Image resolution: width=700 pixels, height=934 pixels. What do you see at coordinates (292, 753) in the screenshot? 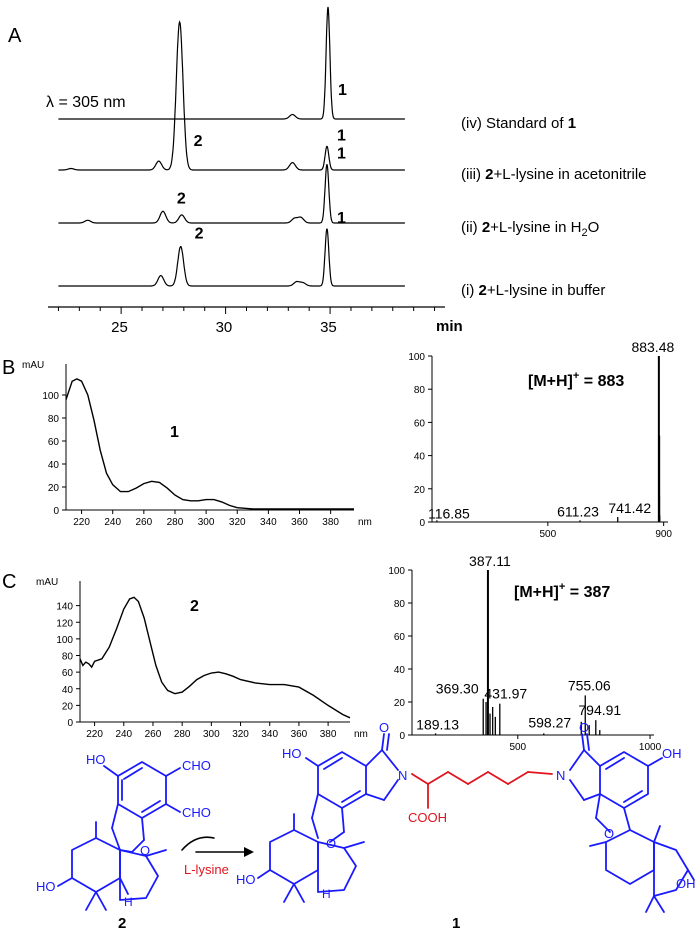
I see `compound-1-ho-left: HO` at bounding box center [292, 753].